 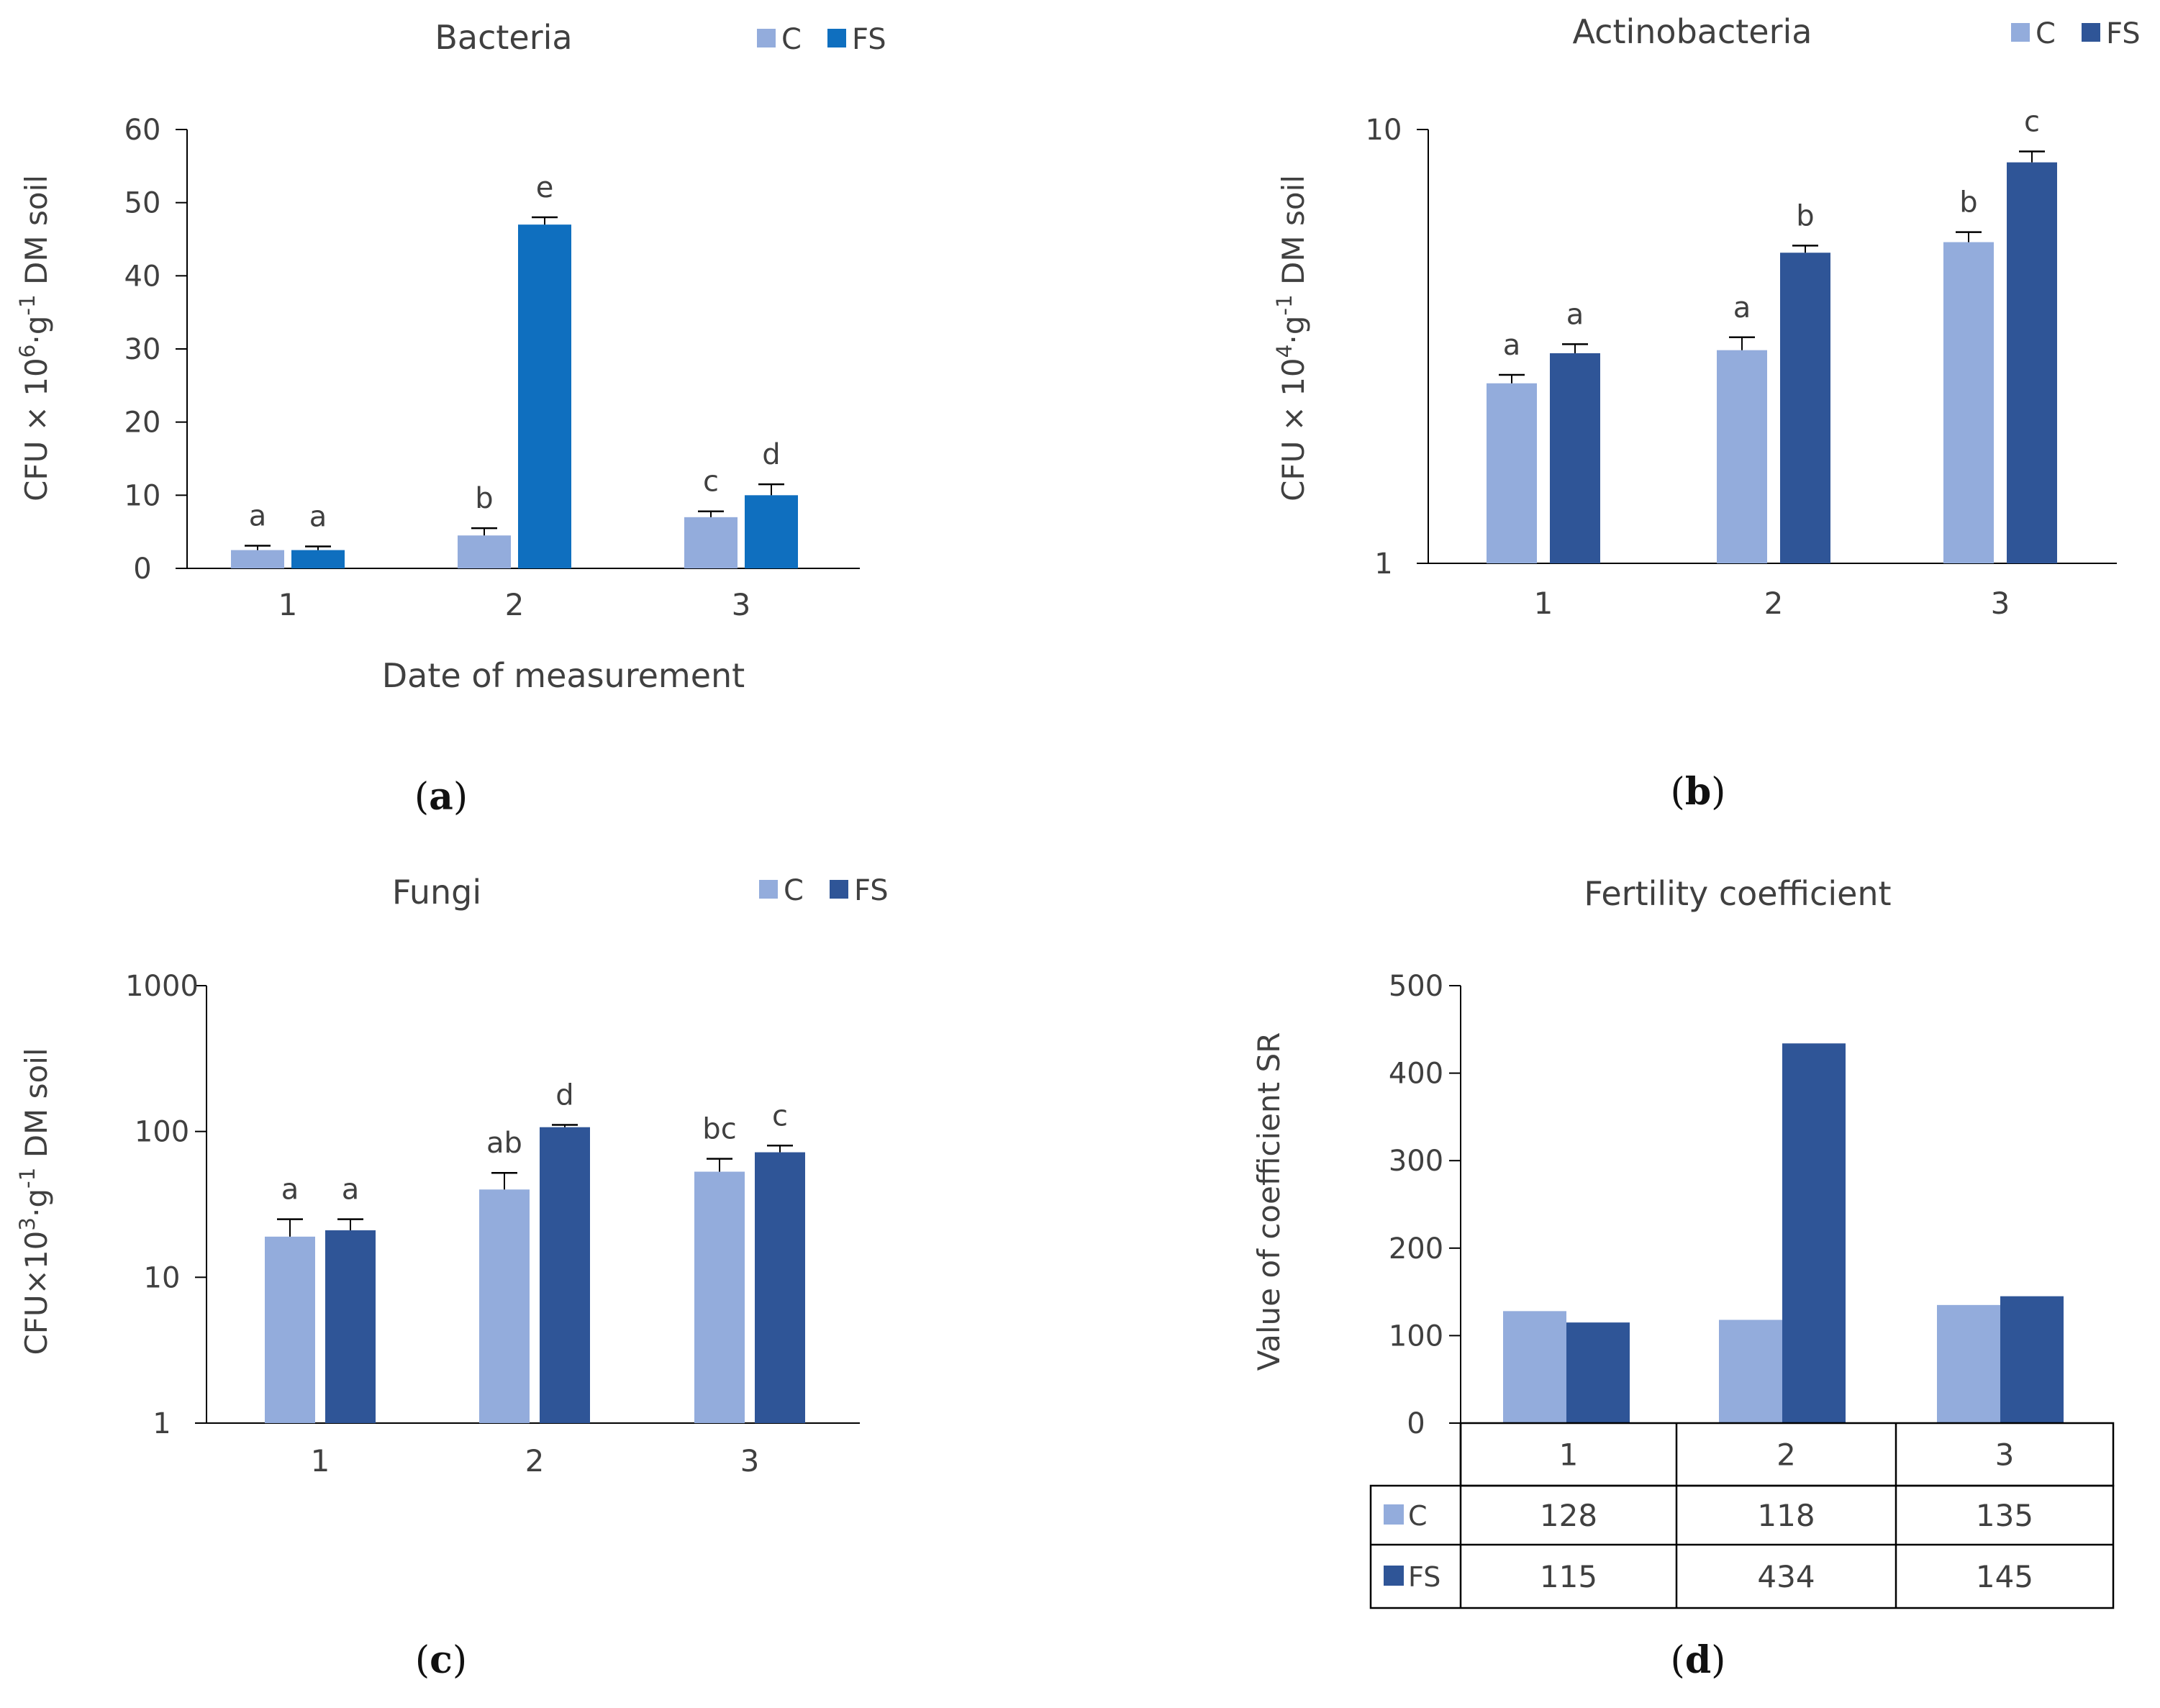 I want to click on panel-caption: (c), so click(x=441, y=1660).